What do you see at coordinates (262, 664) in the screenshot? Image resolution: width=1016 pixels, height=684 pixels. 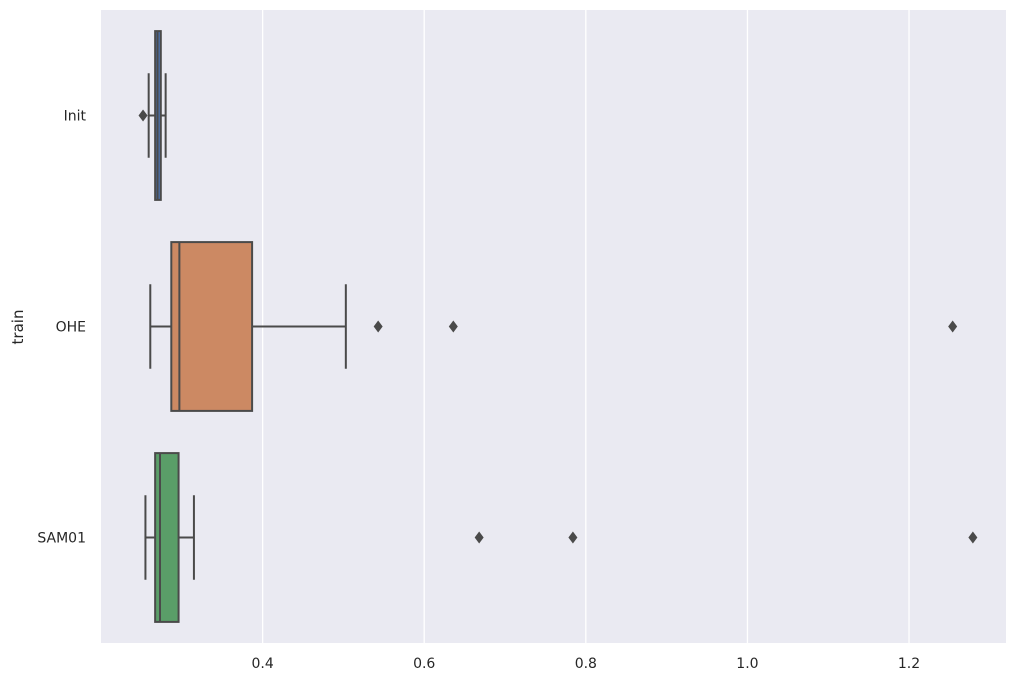 I see `x-tick-label: 0.4` at bounding box center [262, 664].